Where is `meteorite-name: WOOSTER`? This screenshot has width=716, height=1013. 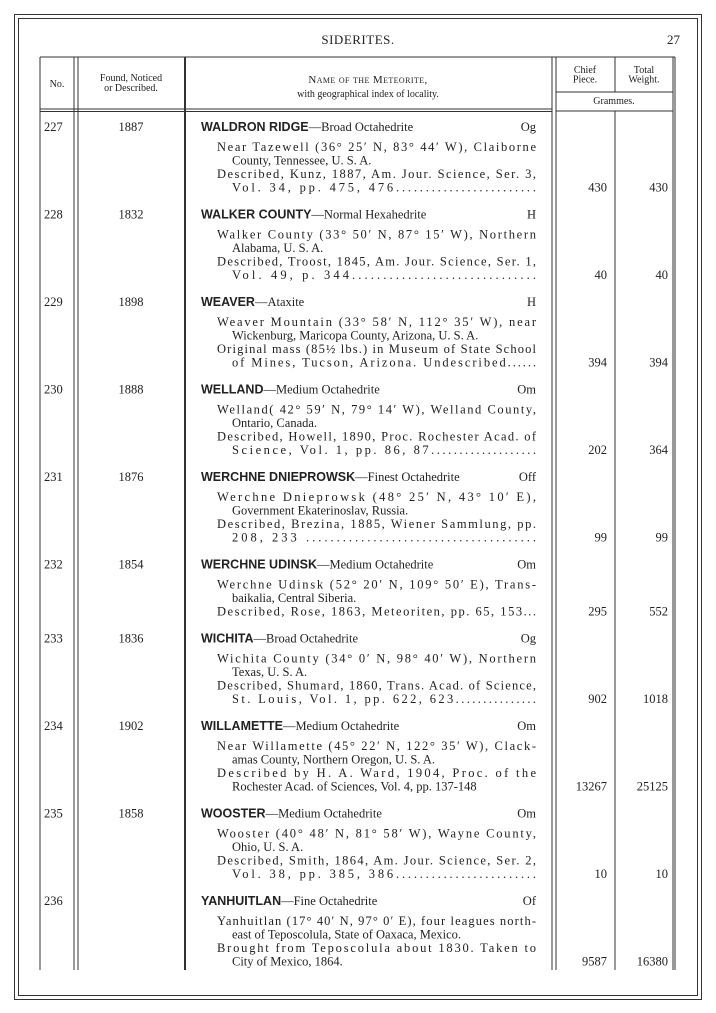
meteorite-name: WOOSTER is located at coordinates (233, 814).